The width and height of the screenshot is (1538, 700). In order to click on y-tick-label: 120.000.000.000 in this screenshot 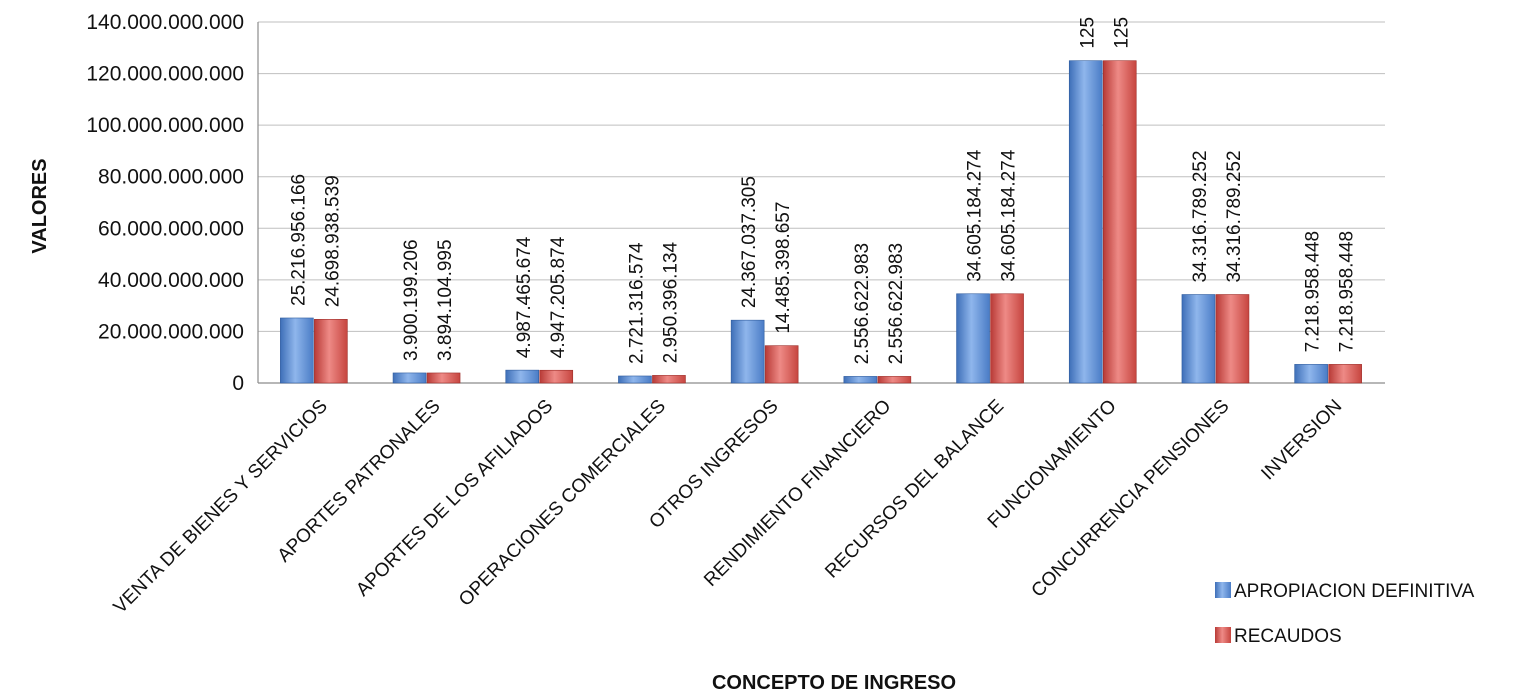, I will do `click(165, 74)`.